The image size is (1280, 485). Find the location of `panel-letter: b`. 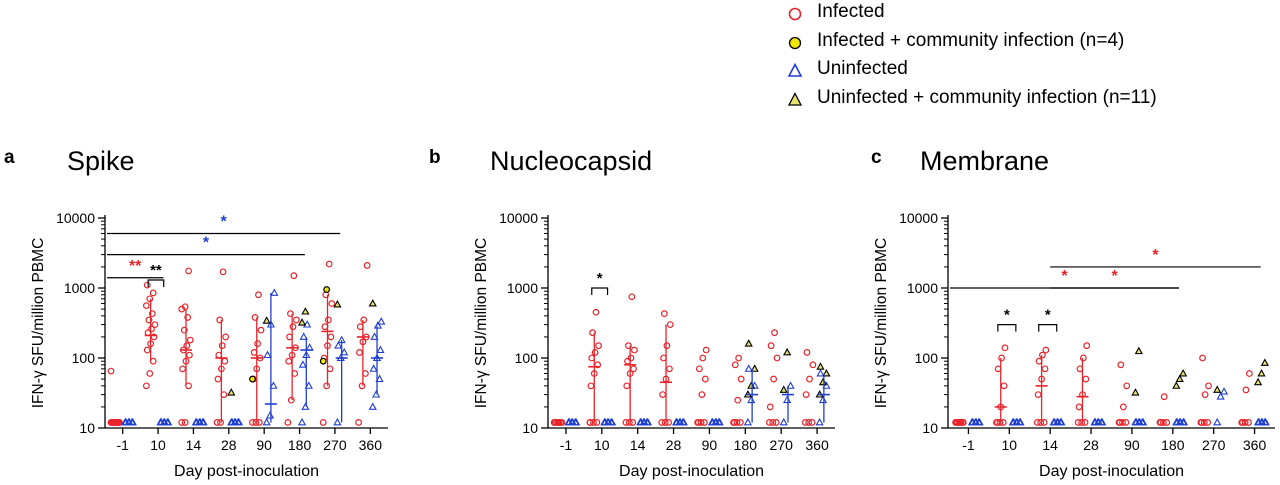

panel-letter: b is located at coordinates (435, 157).